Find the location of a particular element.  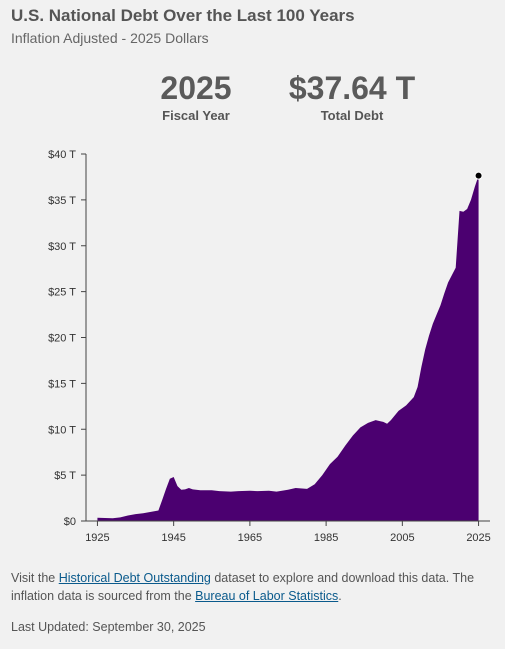

chart-subtitle: Inflation Adjusted - 2025 Dollars is located at coordinates (110, 38).